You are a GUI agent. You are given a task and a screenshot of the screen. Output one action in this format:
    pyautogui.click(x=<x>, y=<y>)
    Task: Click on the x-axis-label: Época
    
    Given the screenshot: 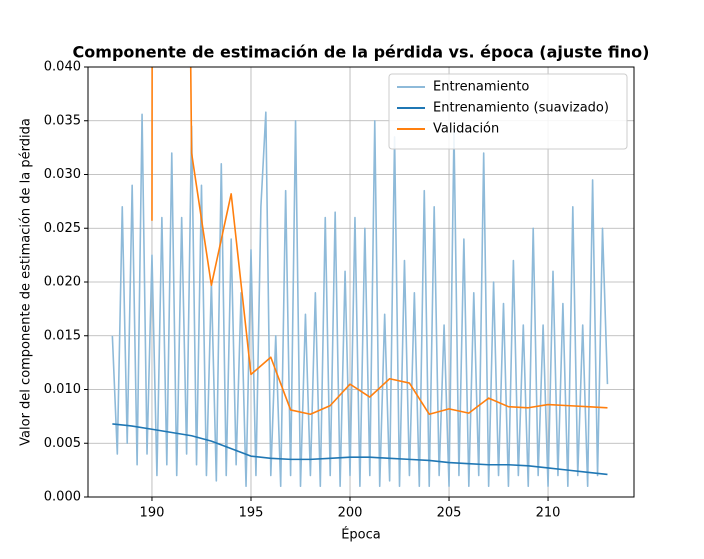 What is the action you would take?
    pyautogui.click(x=361, y=535)
    